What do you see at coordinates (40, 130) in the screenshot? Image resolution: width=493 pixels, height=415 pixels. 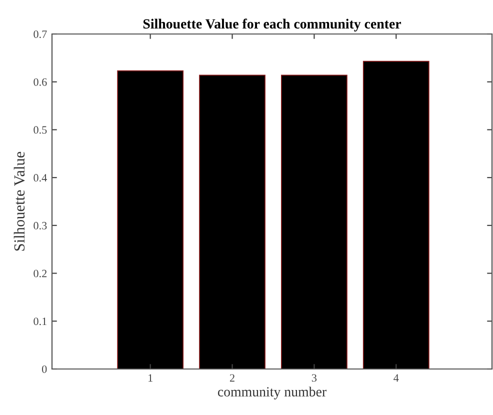 I see `y-tick-label: 0.5` at bounding box center [40, 130].